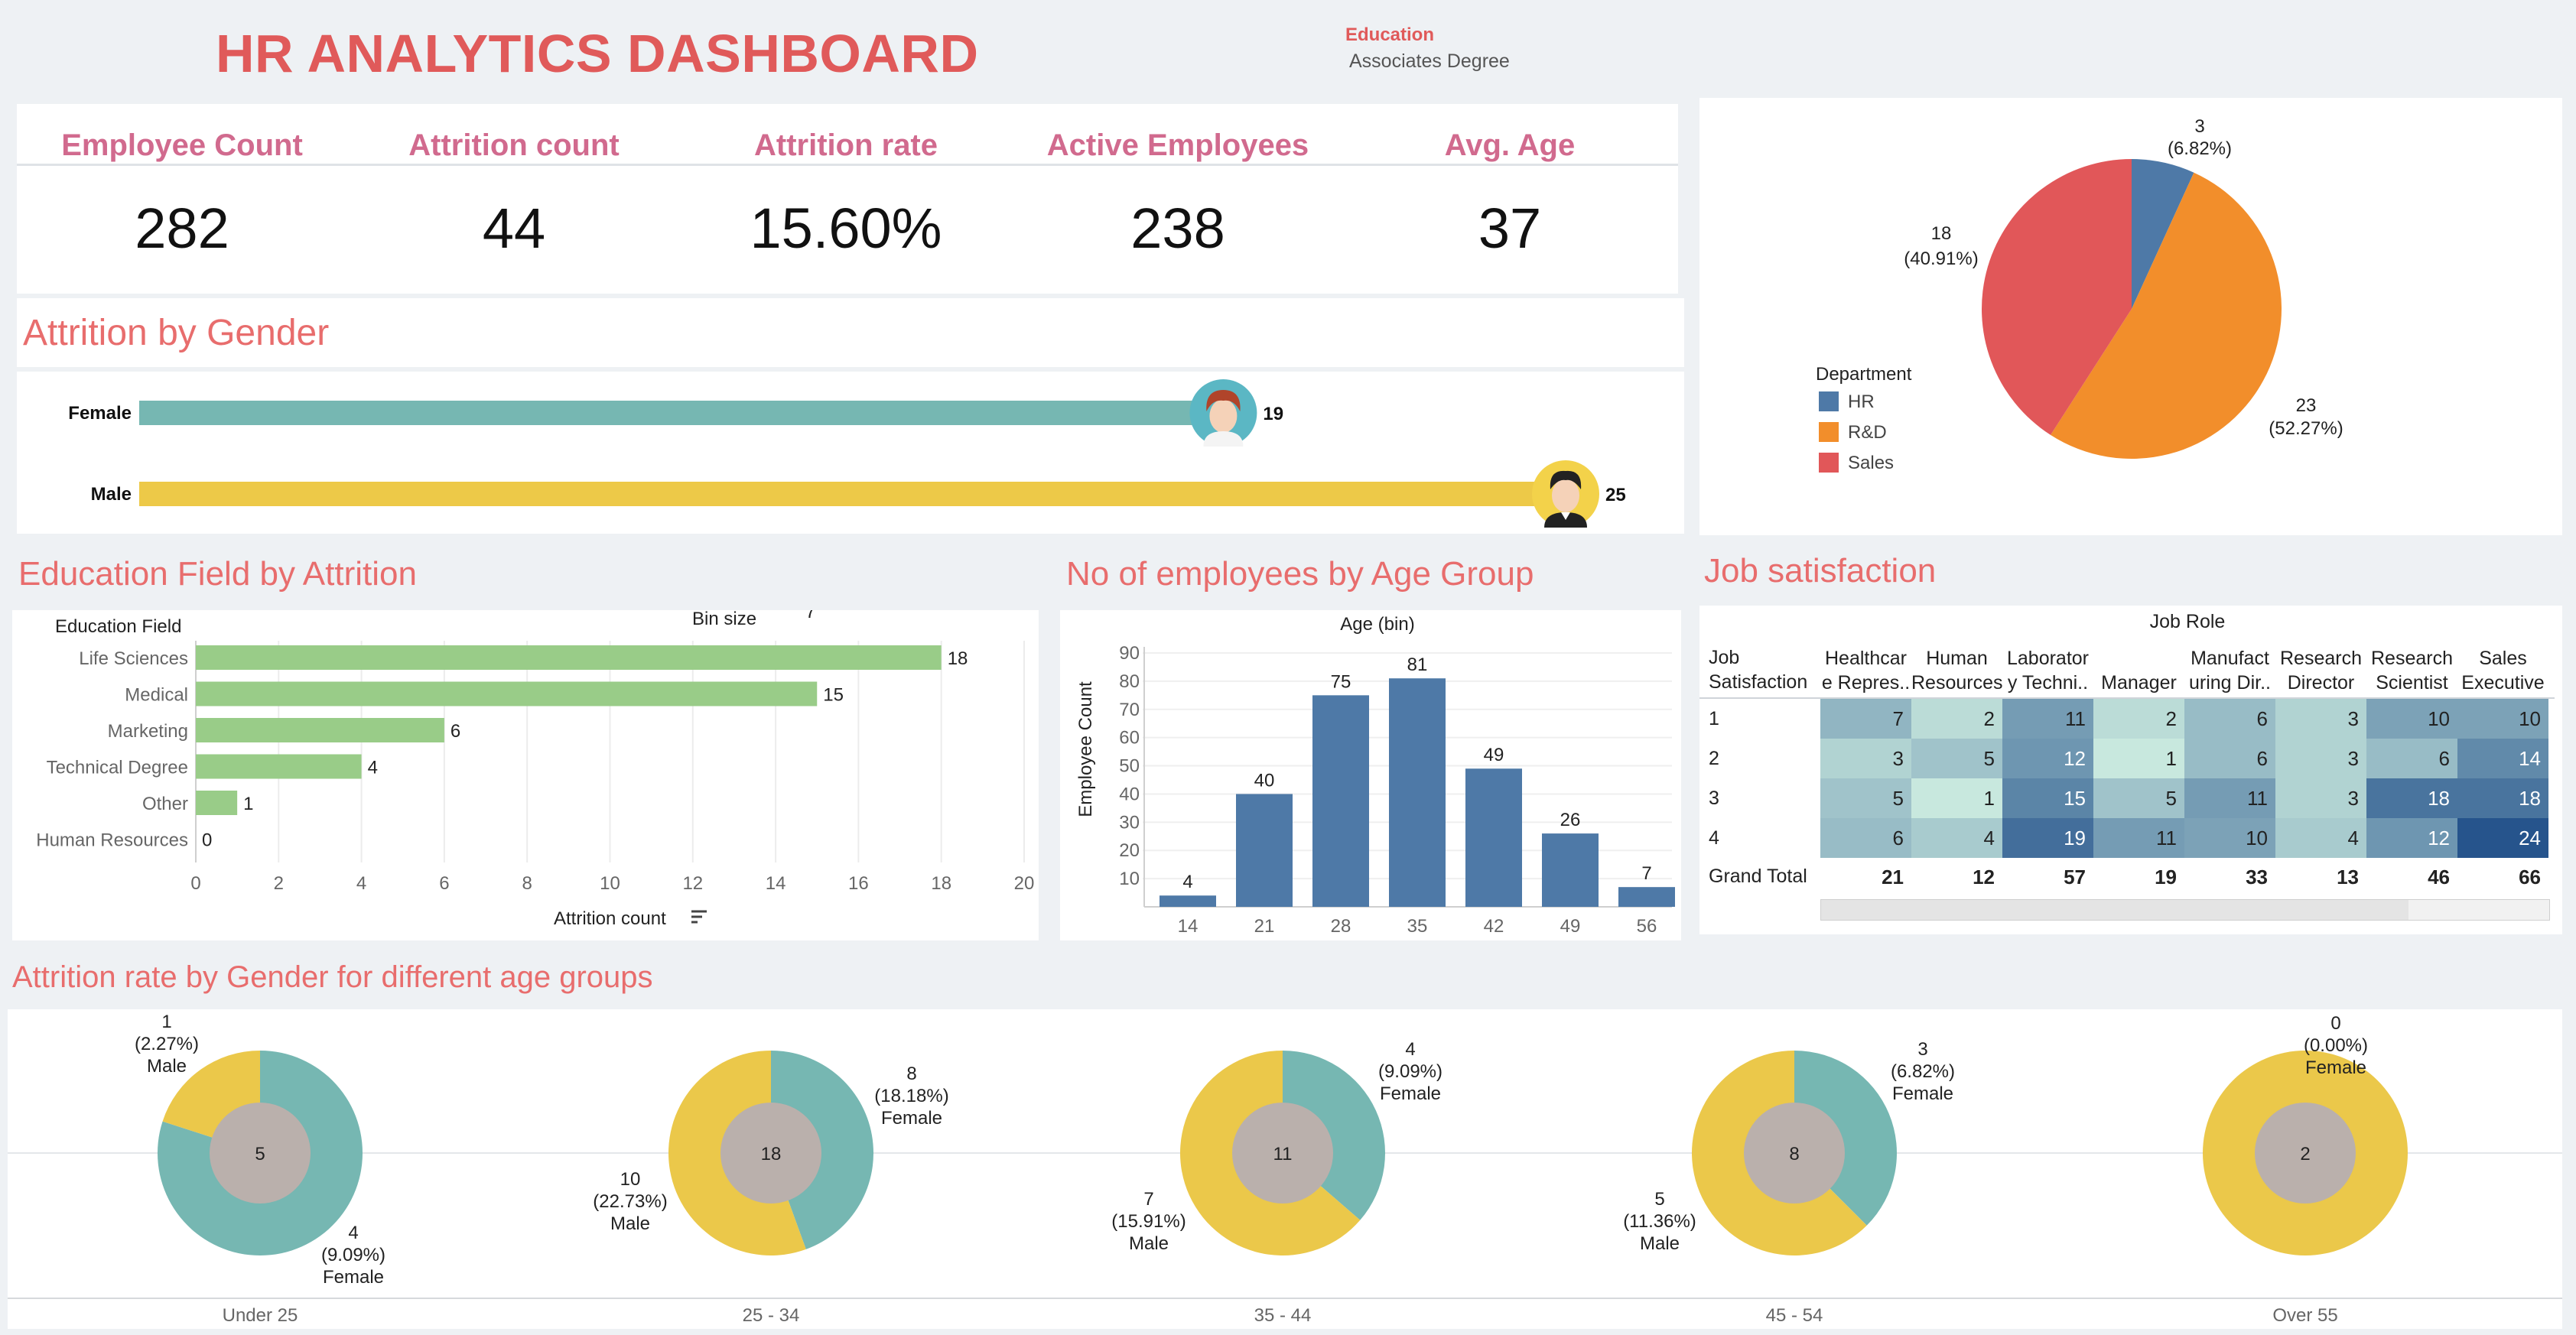  Describe the element at coordinates (2306, 405) in the screenshot. I see `dept-slice-label: 23` at that location.